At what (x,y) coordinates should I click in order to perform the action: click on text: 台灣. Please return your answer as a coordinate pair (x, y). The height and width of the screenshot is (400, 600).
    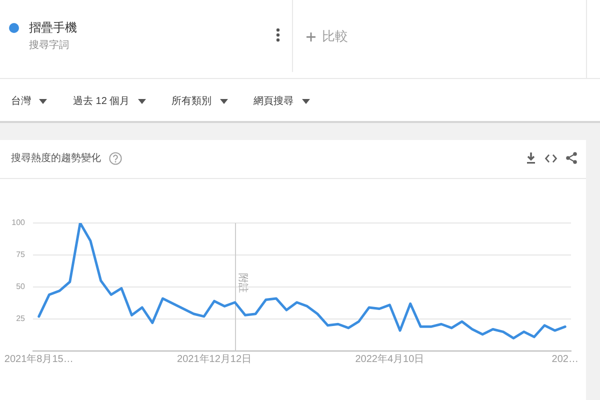
    Looking at the image, I should click on (21, 100).